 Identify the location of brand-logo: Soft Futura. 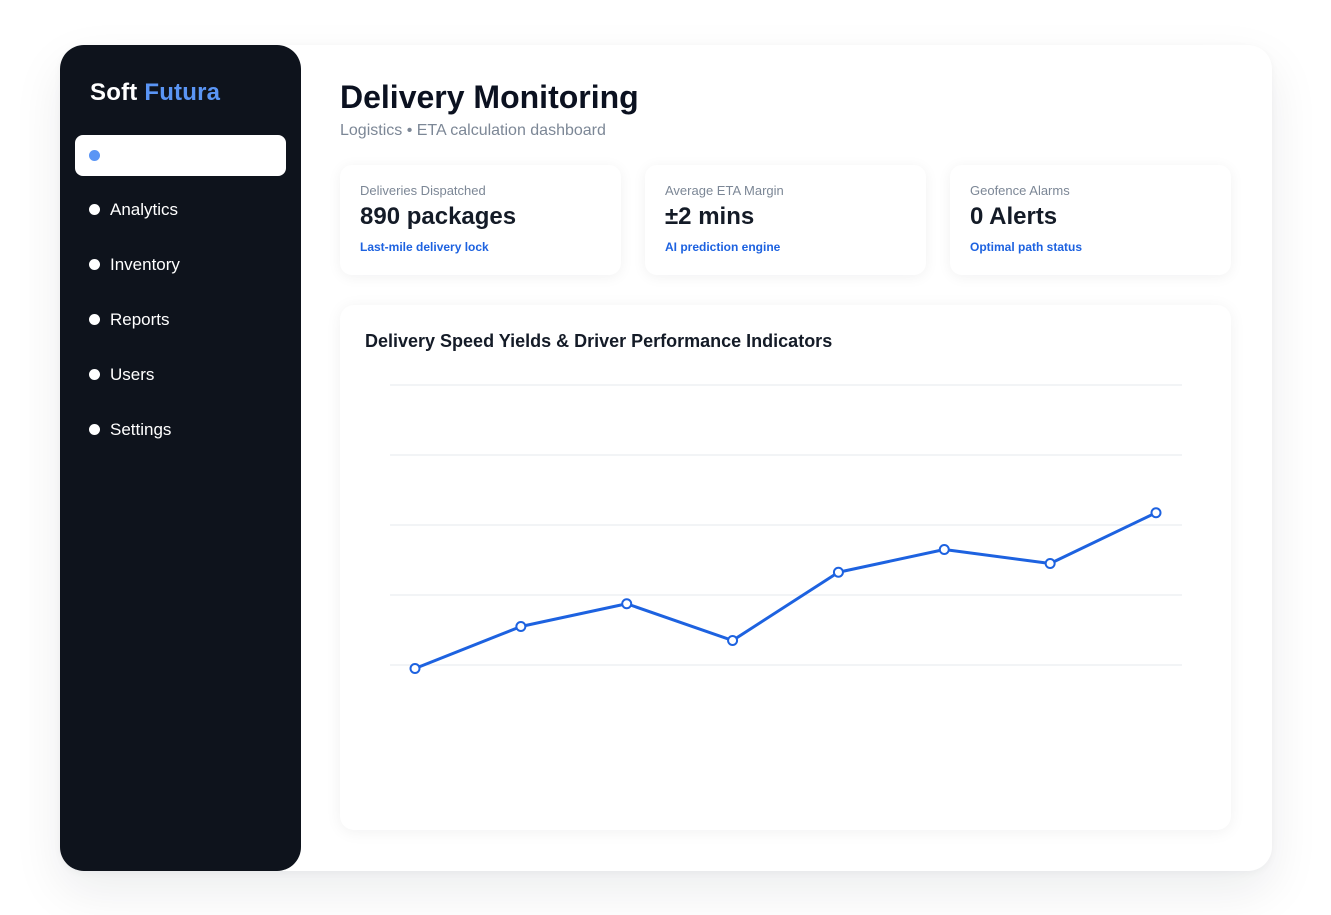
(155, 93).